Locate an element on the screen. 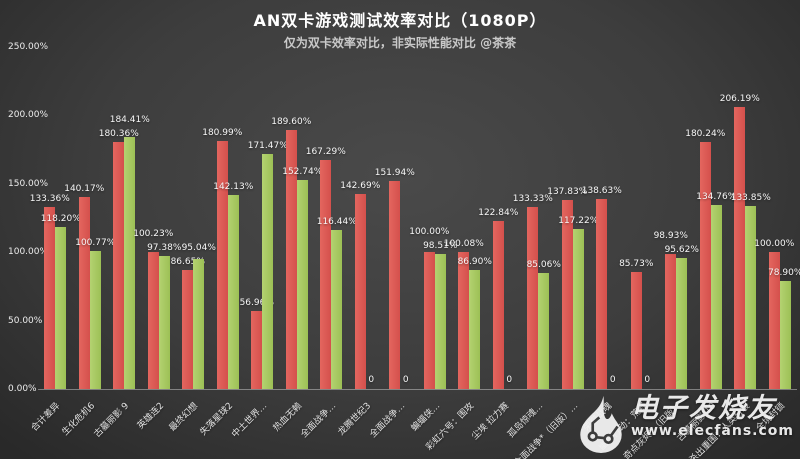  bar-value-label: 85.73% is located at coordinates (636, 264).